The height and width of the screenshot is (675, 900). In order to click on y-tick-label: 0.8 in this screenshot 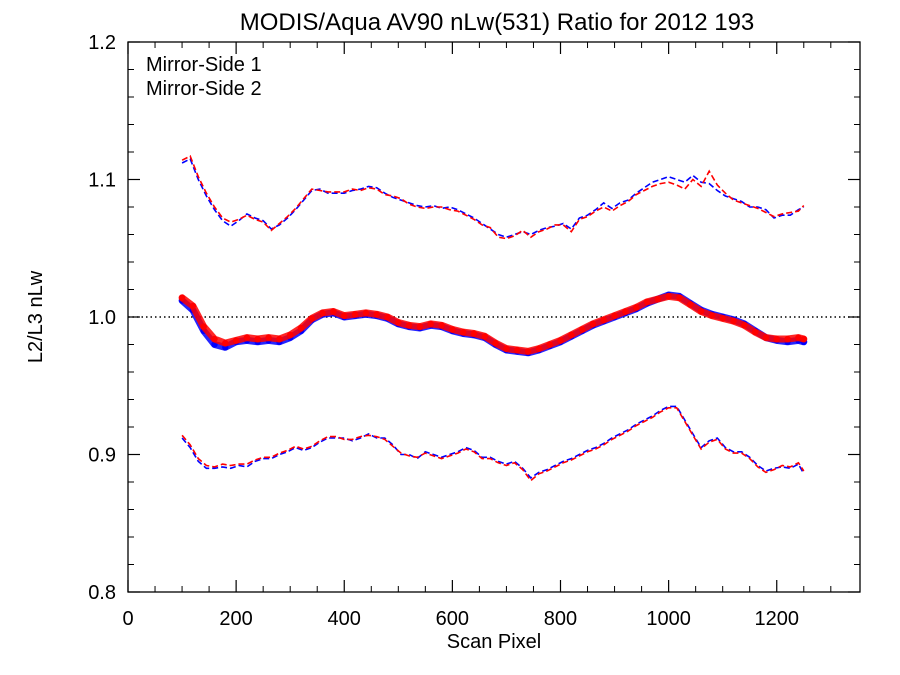, I will do `click(102, 593)`.